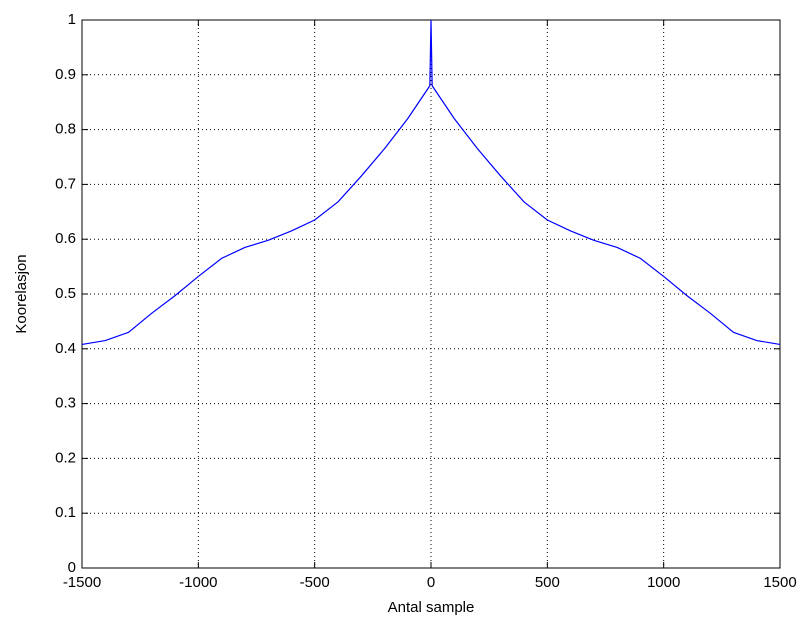 The height and width of the screenshot is (628, 804). I want to click on y-tick-label: 1, so click(72, 19).